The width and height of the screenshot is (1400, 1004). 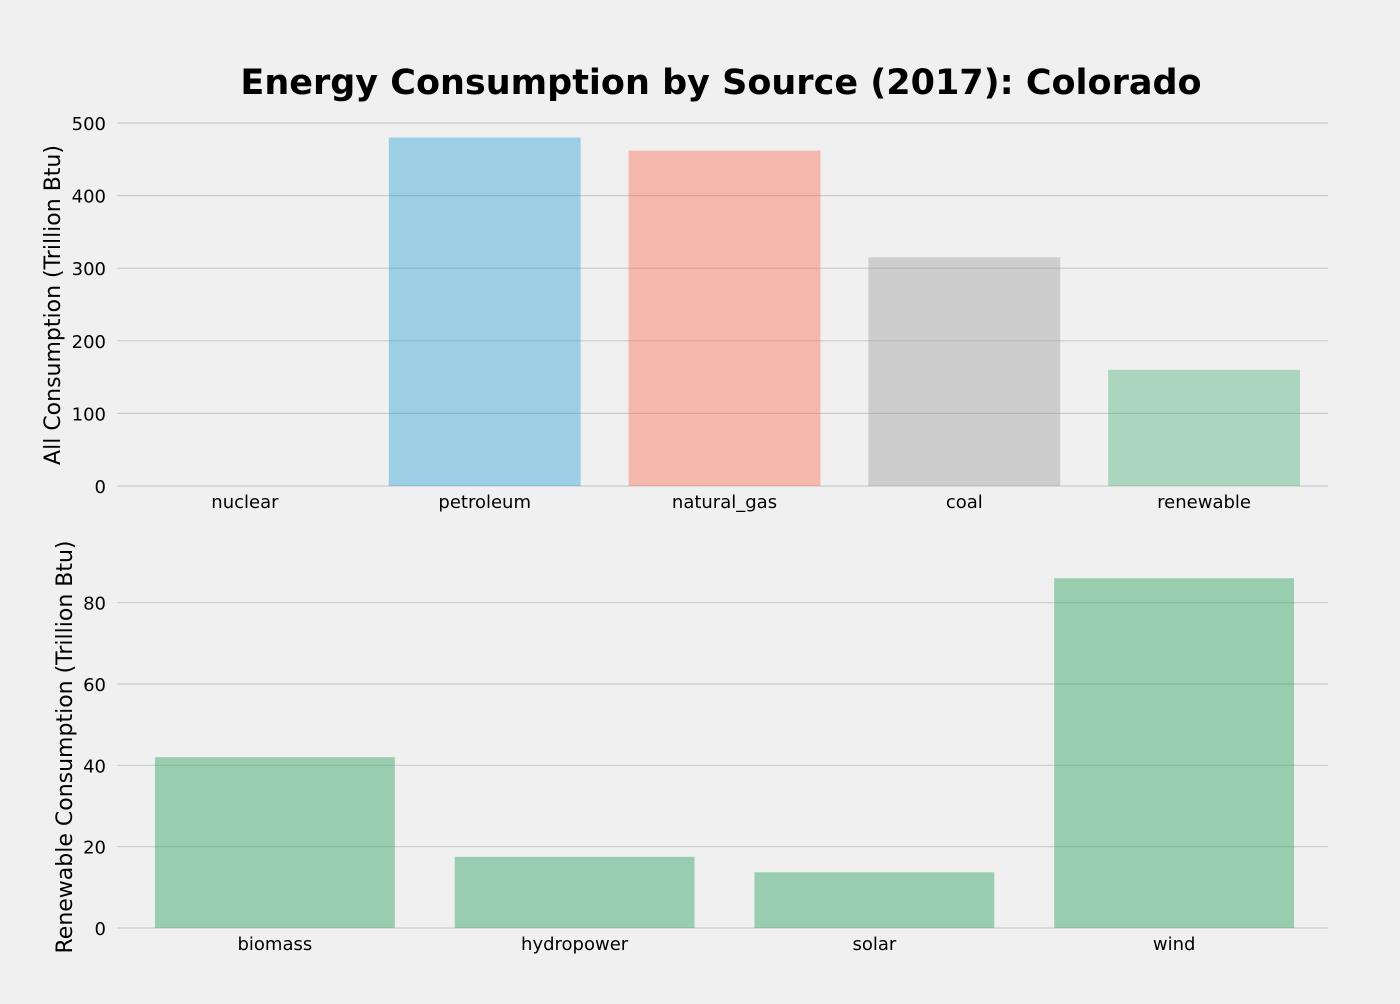 What do you see at coordinates (89, 197) in the screenshot?
I see `top-y-tick-label: 400` at bounding box center [89, 197].